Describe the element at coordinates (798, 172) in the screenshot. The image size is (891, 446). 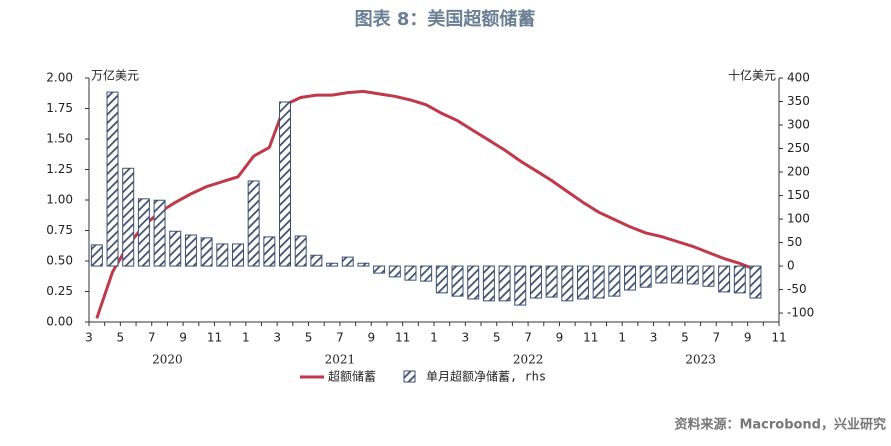
I see `y2-tick-label: 200` at that location.